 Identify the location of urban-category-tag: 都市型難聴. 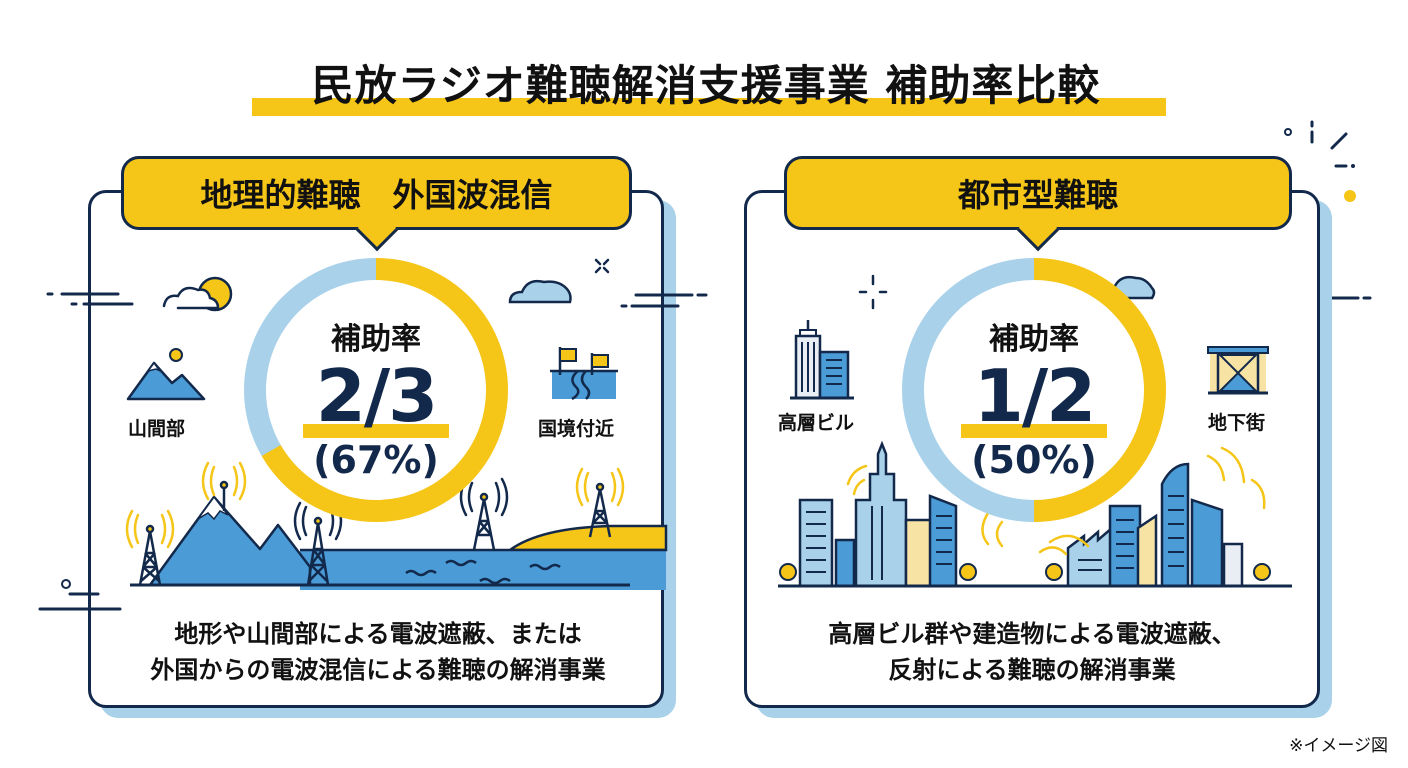
(1038, 204).